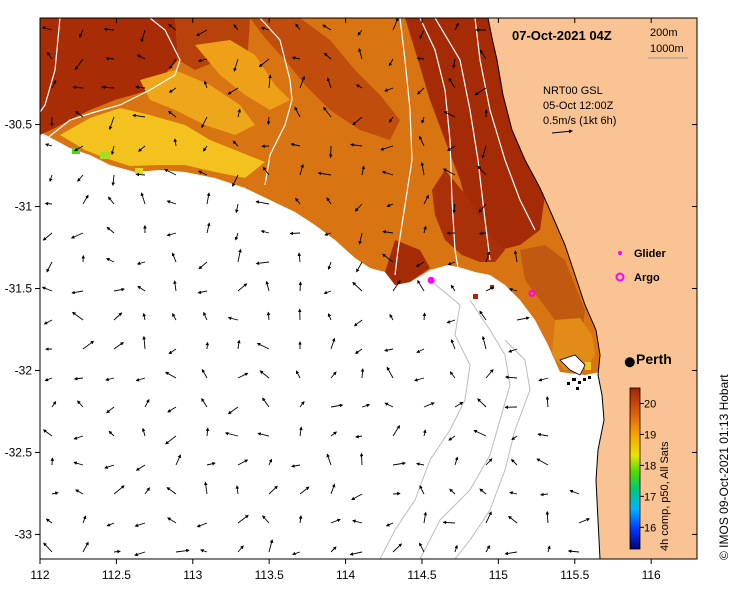 Image resolution: width=739 pixels, height=592 pixels. I want to click on perth-label: Perth, so click(654, 359).